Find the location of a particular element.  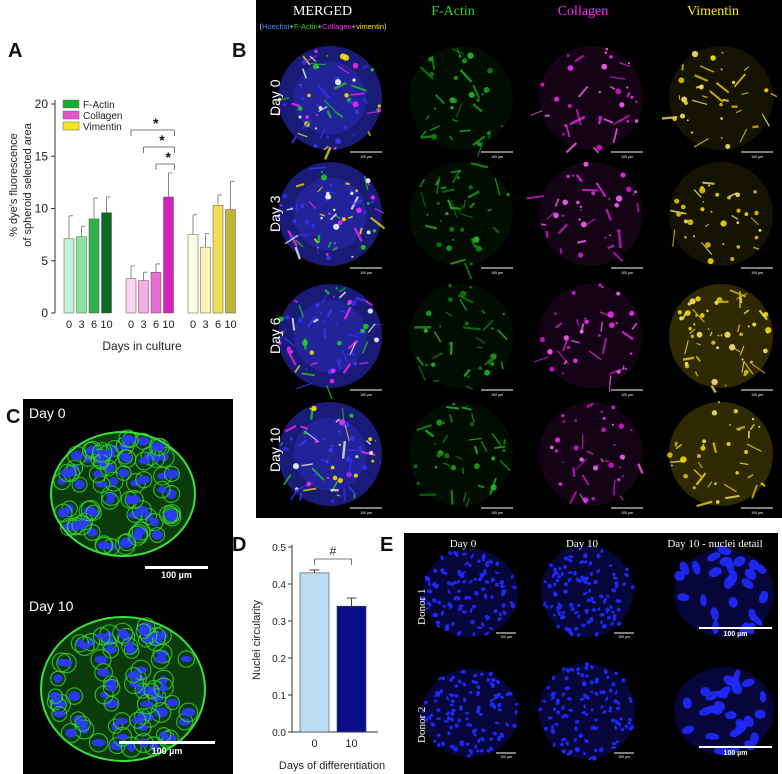

panel-e-col-day0: Day 0 is located at coordinates (463, 544).